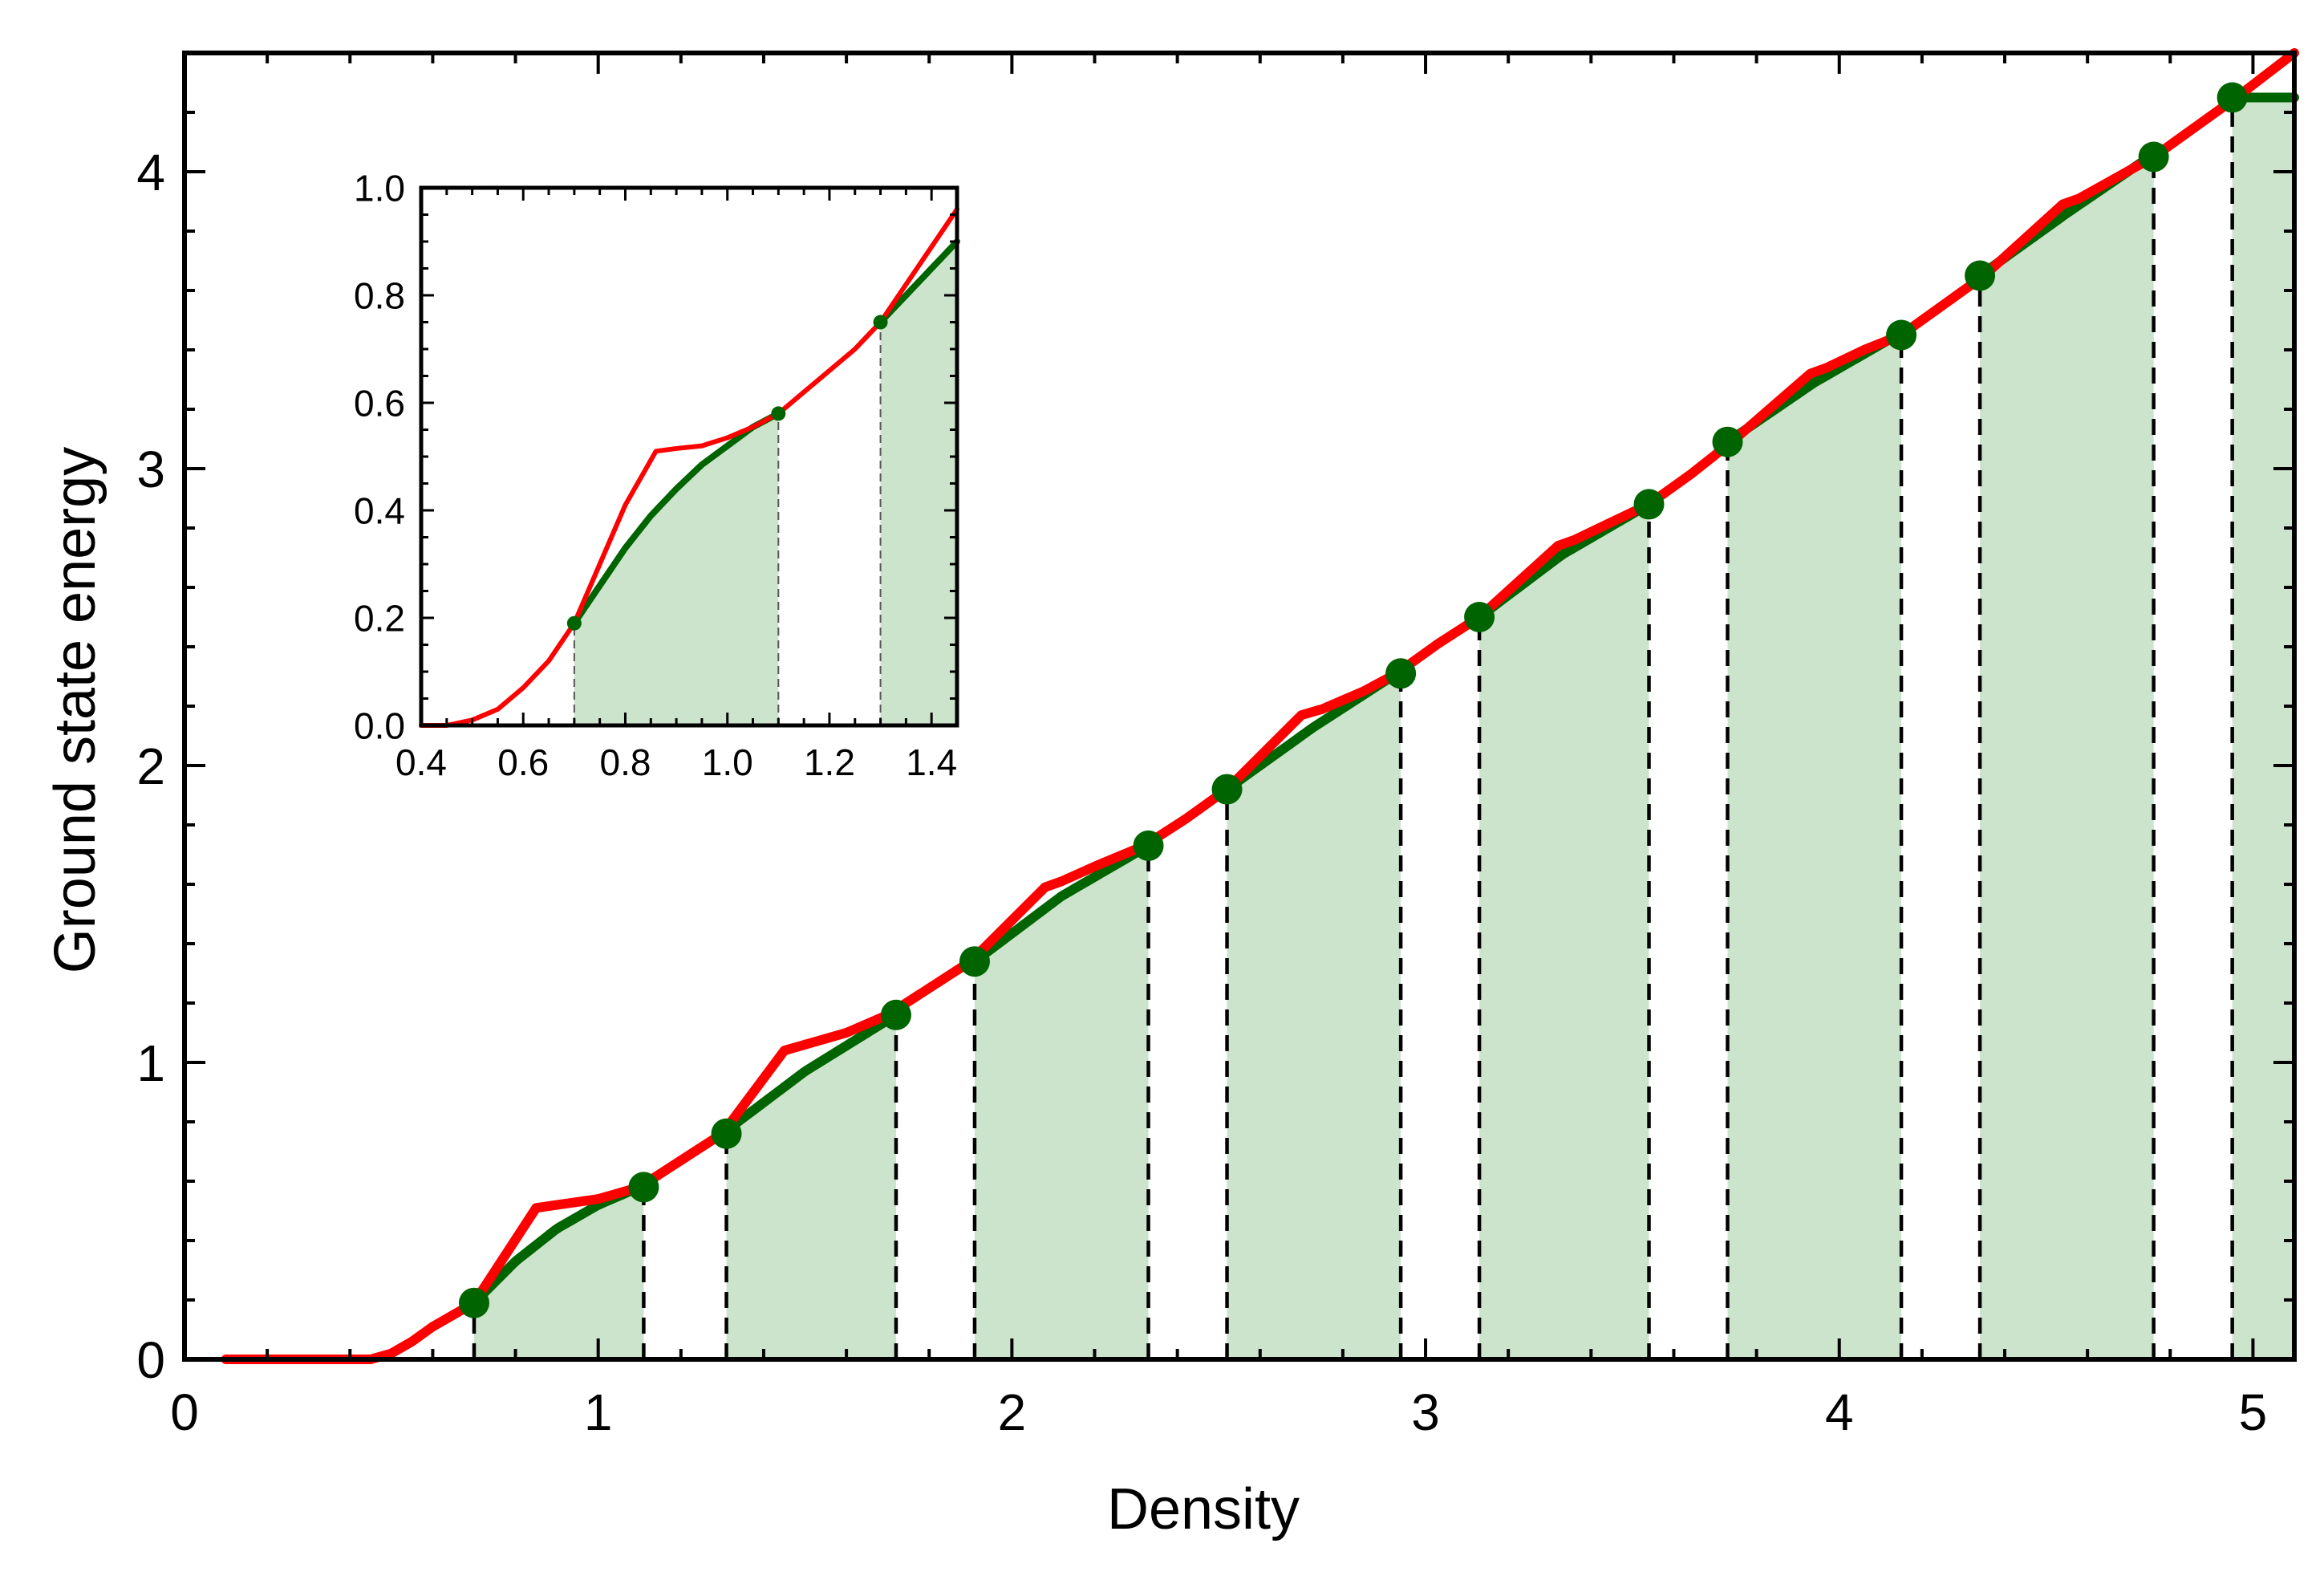  I want to click on main-y-tick-label: 4, so click(150, 172).